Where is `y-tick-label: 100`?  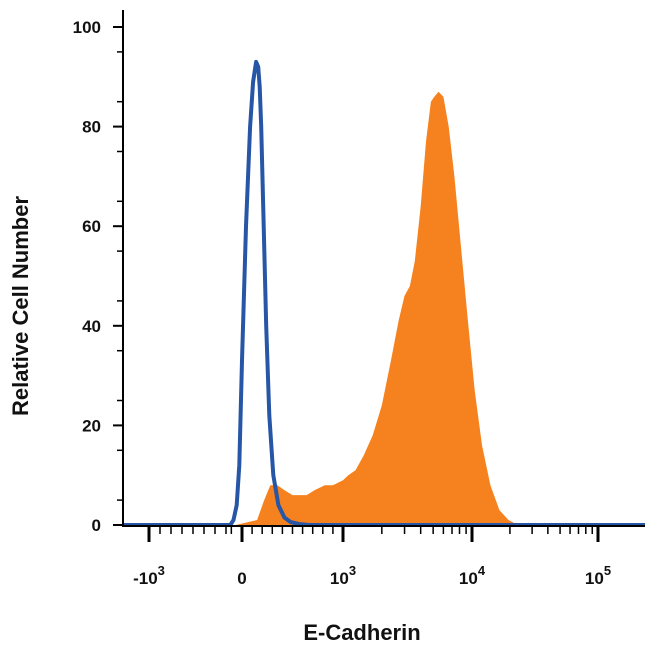
y-tick-label: 100 is located at coordinates (87, 27).